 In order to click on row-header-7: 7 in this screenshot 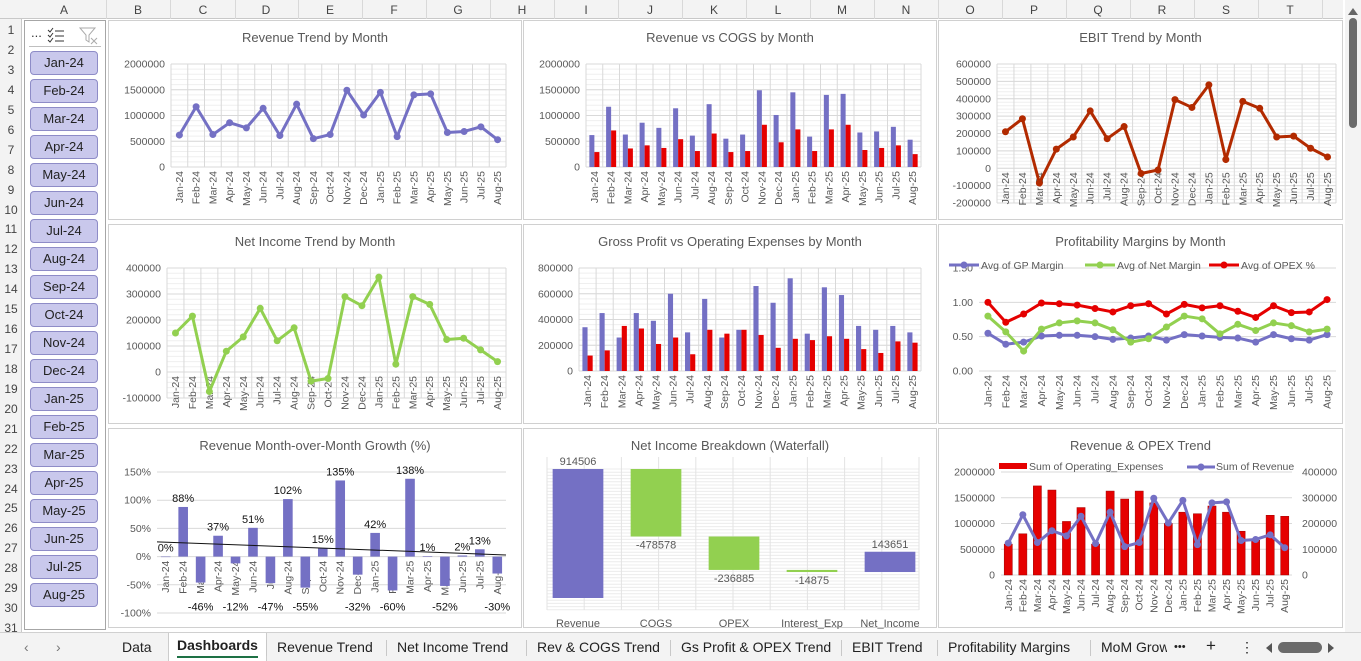, I will do `click(11, 149)`.